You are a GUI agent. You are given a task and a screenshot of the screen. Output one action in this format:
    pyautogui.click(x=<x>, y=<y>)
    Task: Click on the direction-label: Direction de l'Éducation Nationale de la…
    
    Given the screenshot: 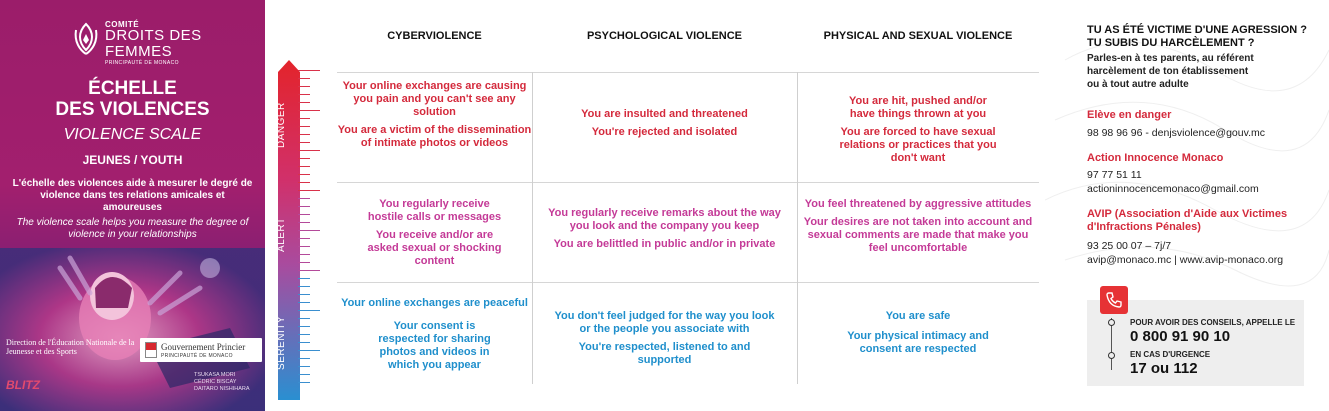 What is the action you would take?
    pyautogui.click(x=70, y=347)
    